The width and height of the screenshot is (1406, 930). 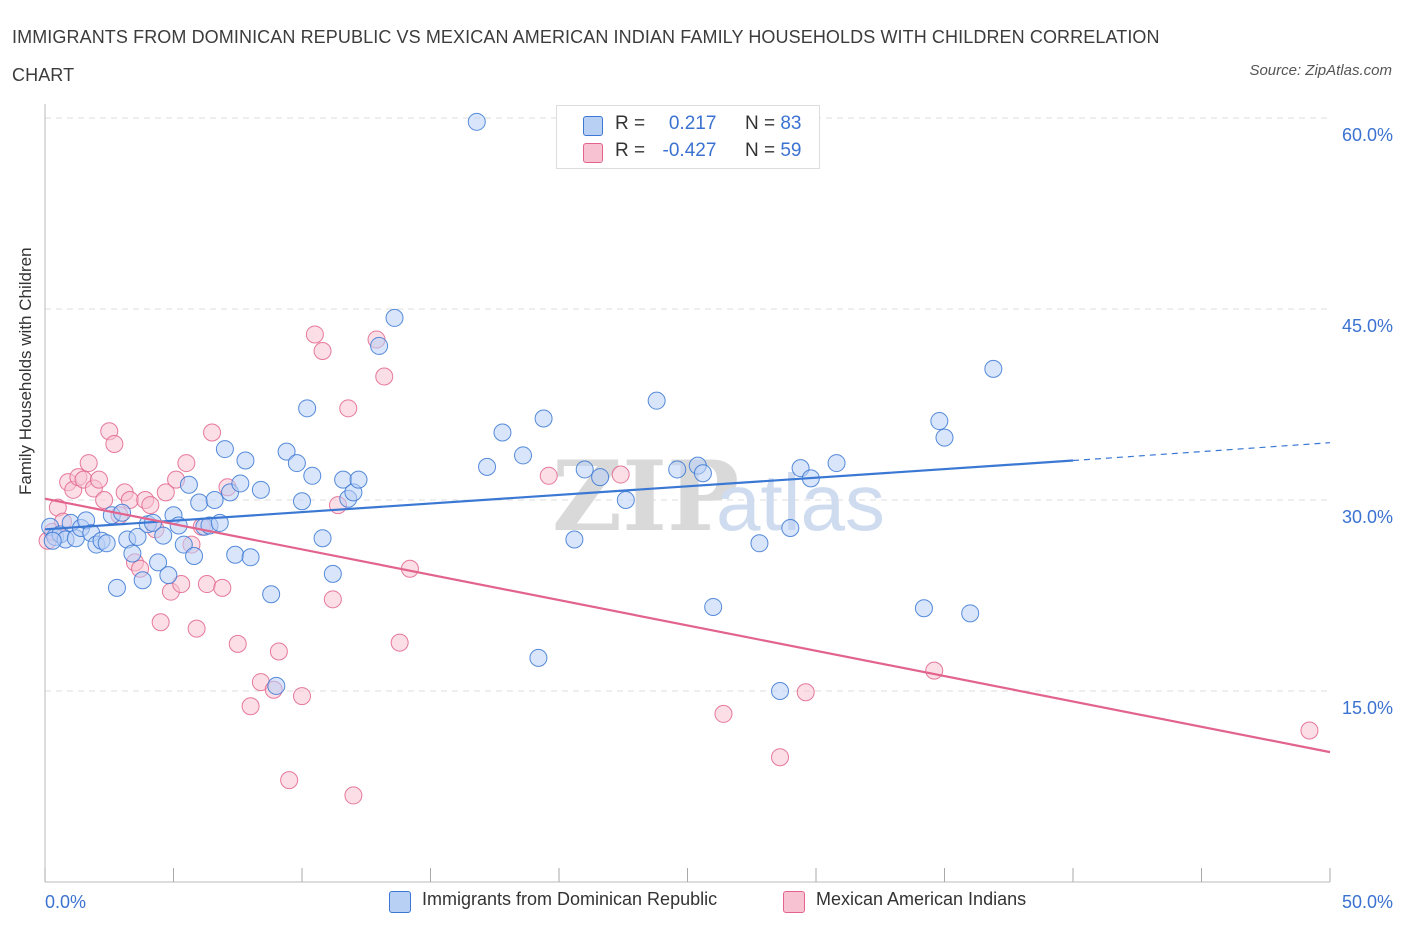 What do you see at coordinates (1367, 135) in the screenshot?
I see `y-tick-label: 60.0%` at bounding box center [1367, 135].